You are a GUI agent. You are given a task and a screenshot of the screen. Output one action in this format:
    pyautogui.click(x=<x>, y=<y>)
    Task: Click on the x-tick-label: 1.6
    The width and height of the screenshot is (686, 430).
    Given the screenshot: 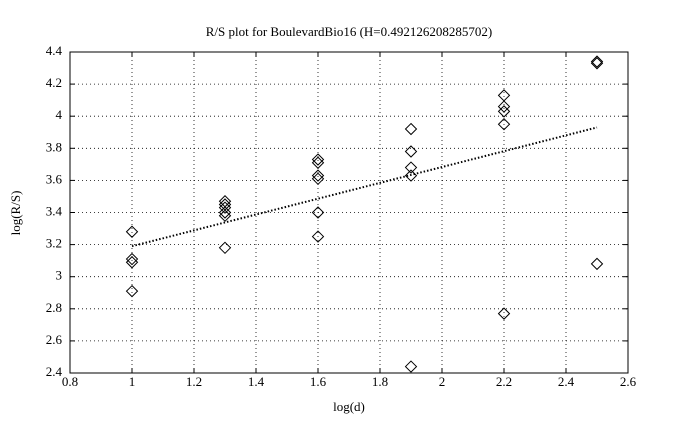 What is the action you would take?
    pyautogui.click(x=318, y=381)
    